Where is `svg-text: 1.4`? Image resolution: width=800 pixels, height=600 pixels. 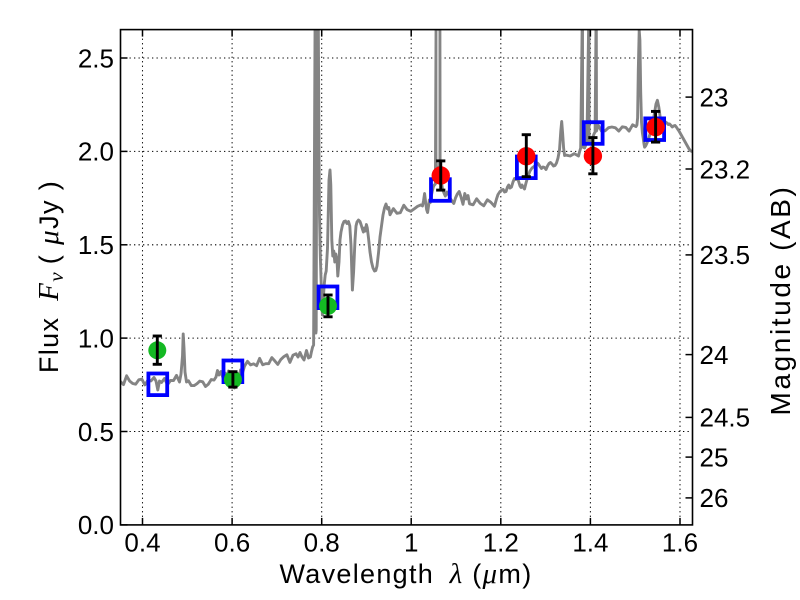
svg-text: 1.4 is located at coordinates (590, 543).